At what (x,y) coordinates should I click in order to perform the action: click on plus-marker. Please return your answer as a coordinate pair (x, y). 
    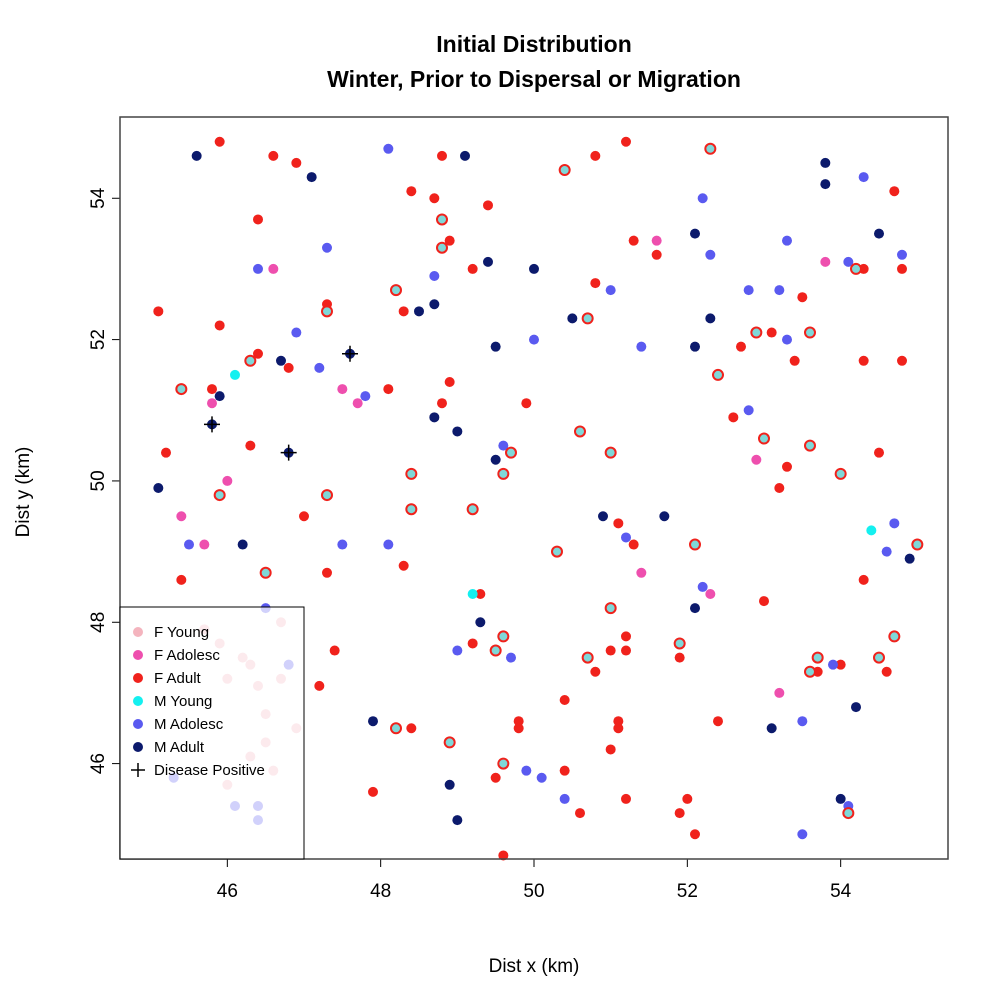
    Looking at the image, I should click on (350, 353).